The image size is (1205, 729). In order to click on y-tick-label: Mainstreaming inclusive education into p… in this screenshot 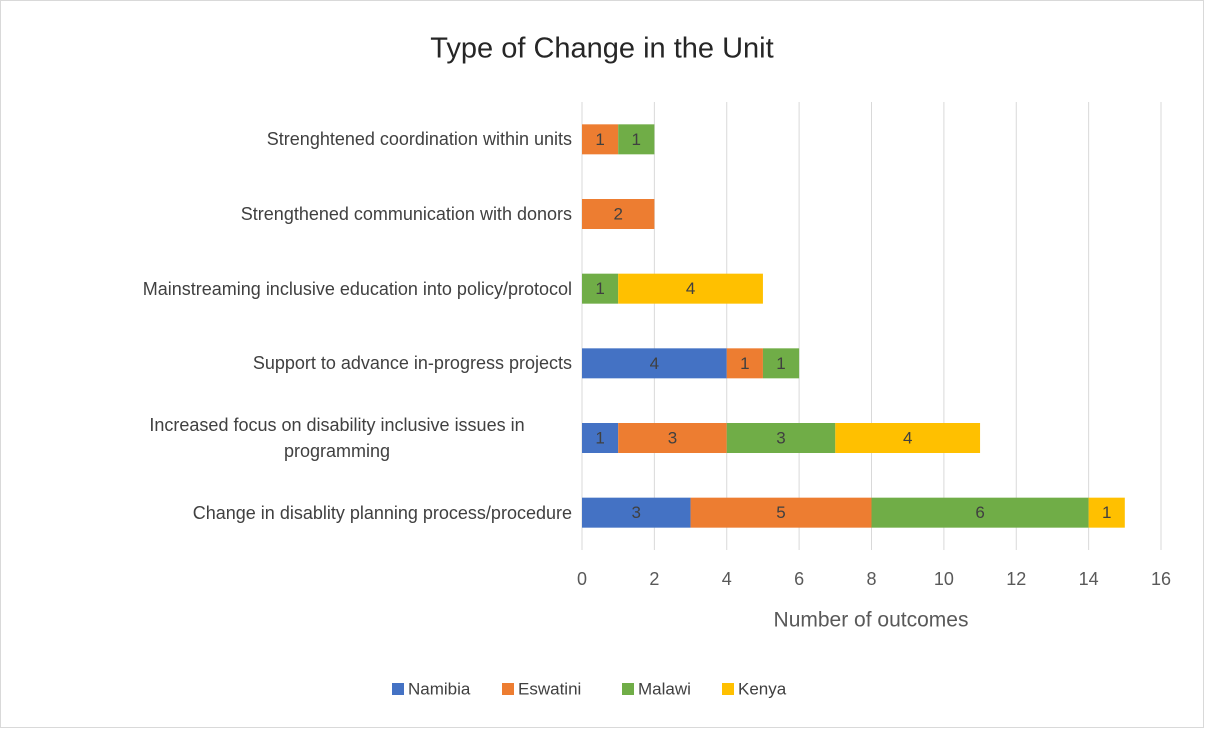, I will do `click(337, 289)`.